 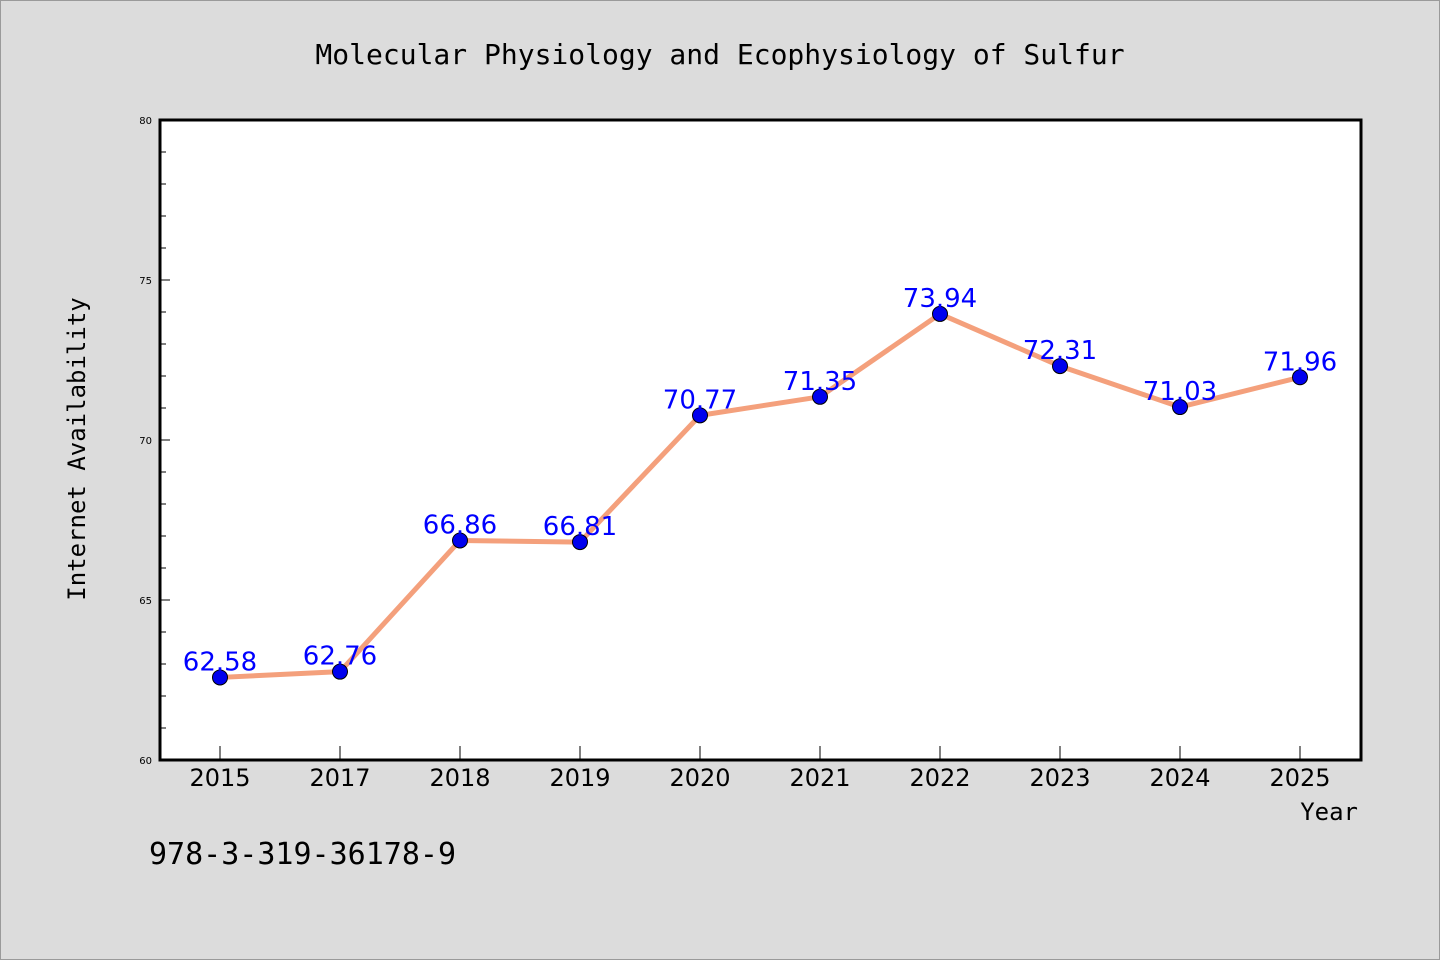 I want to click on x-tick-label: 2024, so click(x=1179, y=778).